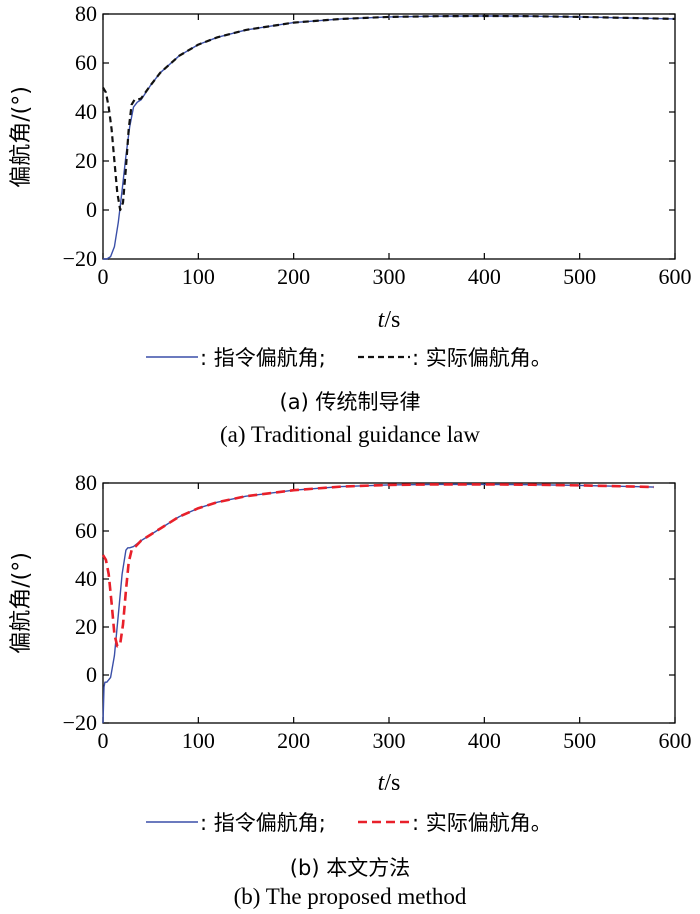  I want to click on y-tick-label-a: 20, so click(86, 160).